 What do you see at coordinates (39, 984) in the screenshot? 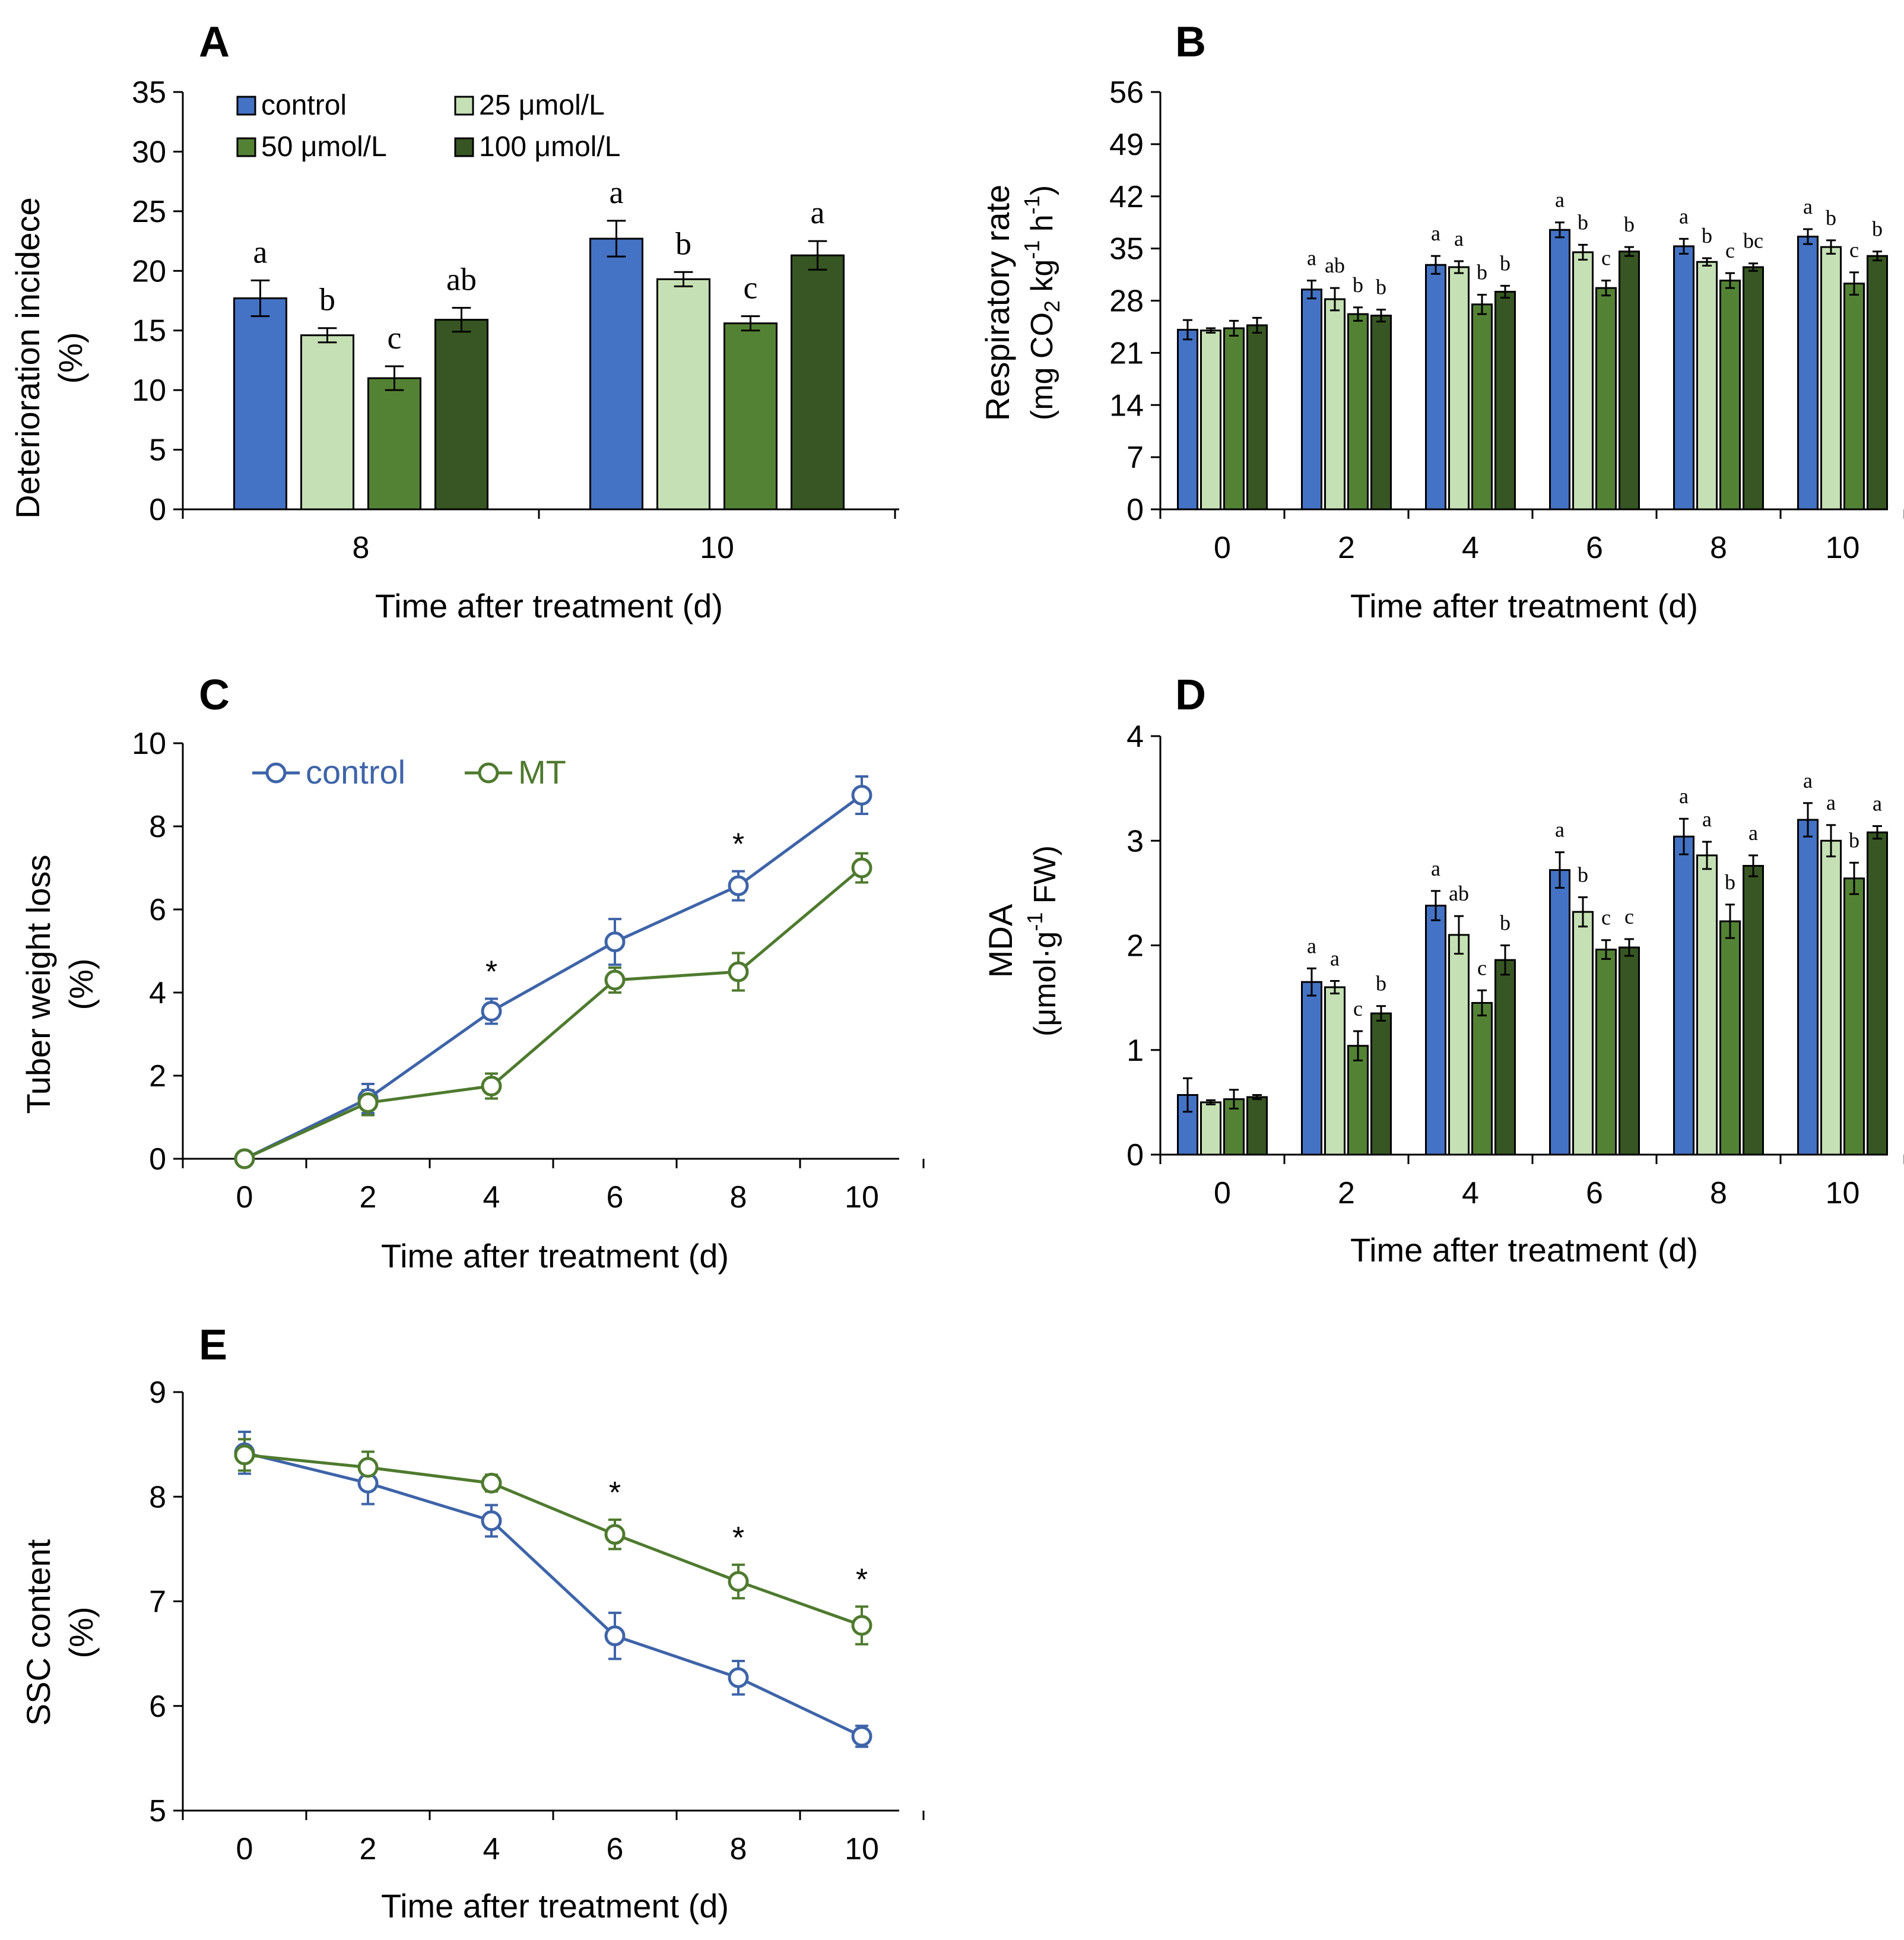
I see `panel-c-ylabel-line1: Tuber weight loss` at bounding box center [39, 984].